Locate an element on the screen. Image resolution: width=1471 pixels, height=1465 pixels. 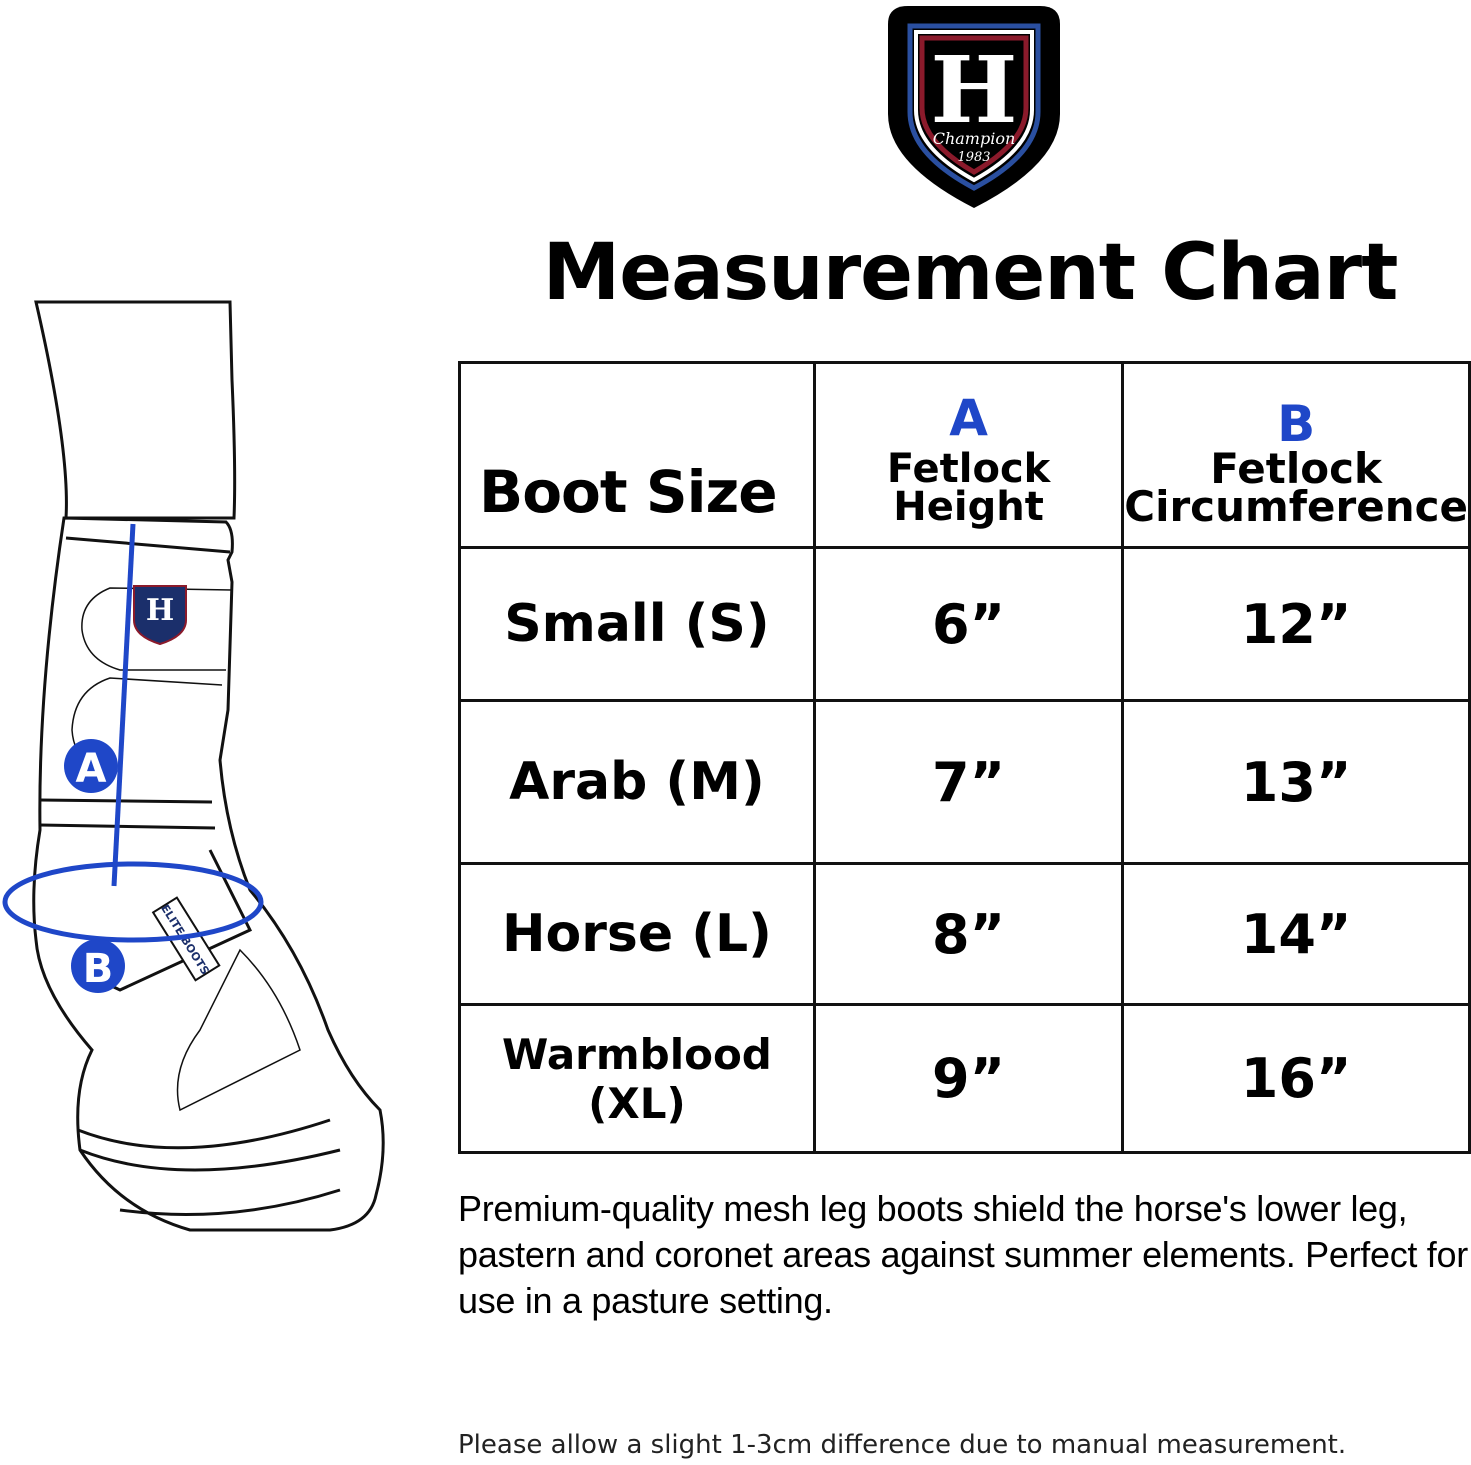
header-b-label-1: Fetlock is located at coordinates (1296, 468).